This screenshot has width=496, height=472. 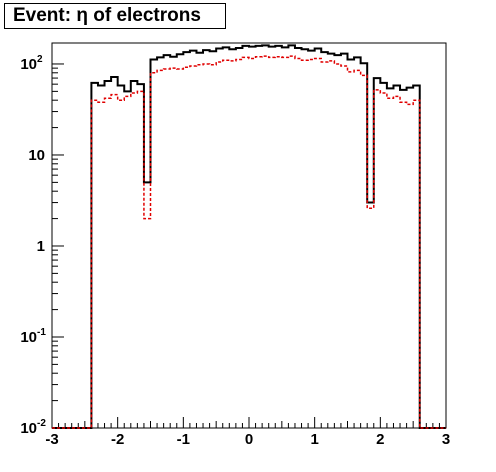 What do you see at coordinates (380, 439) in the screenshot?
I see `x-tick-label: 2` at bounding box center [380, 439].